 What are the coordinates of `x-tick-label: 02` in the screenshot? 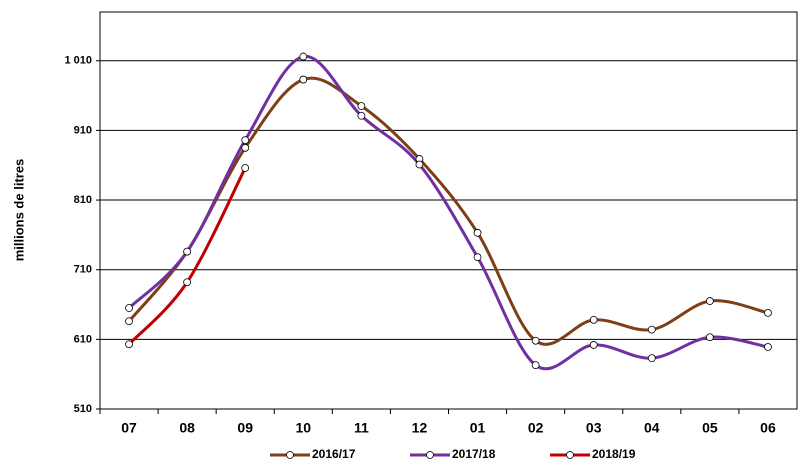 It's located at (536, 428).